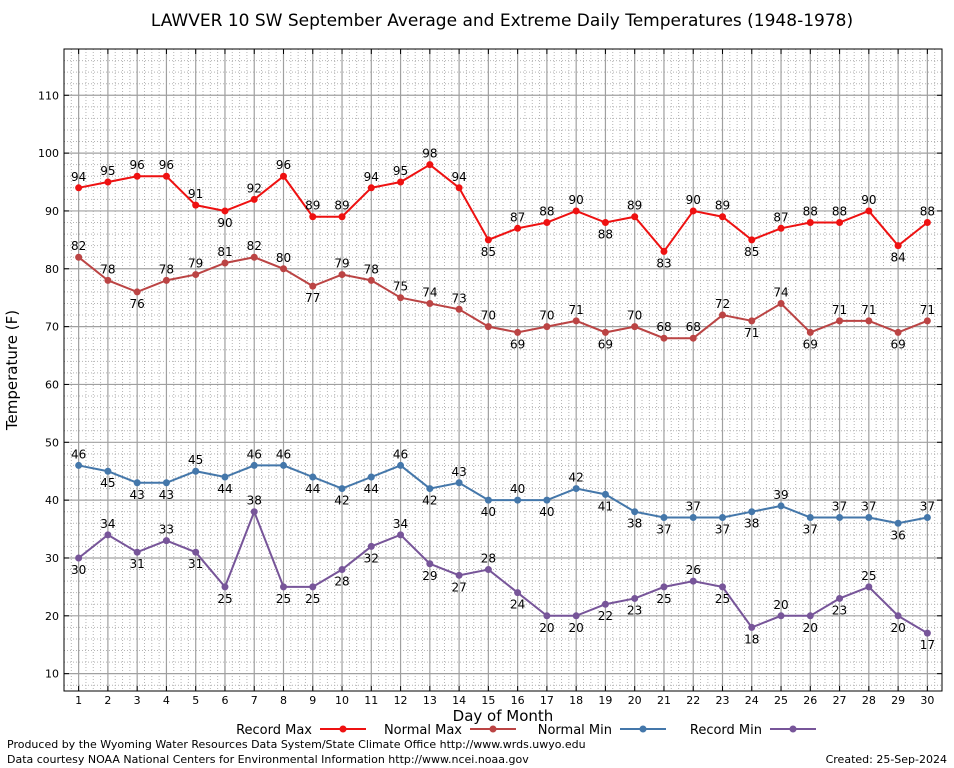 Image resolution: width=954 pixels, height=768 pixels. What do you see at coordinates (195, 564) in the screenshot?
I see `data-label: 31` at bounding box center [195, 564].